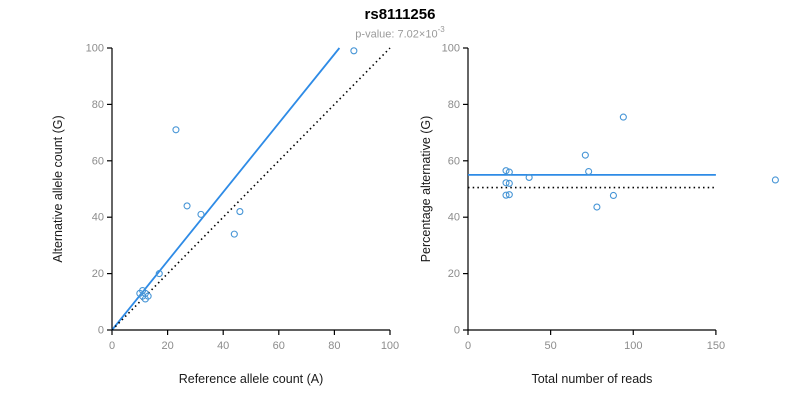 This screenshot has width=800, height=400. Describe the element at coordinates (716, 346) in the screenshot. I see `x-tick-label: 150` at that location.